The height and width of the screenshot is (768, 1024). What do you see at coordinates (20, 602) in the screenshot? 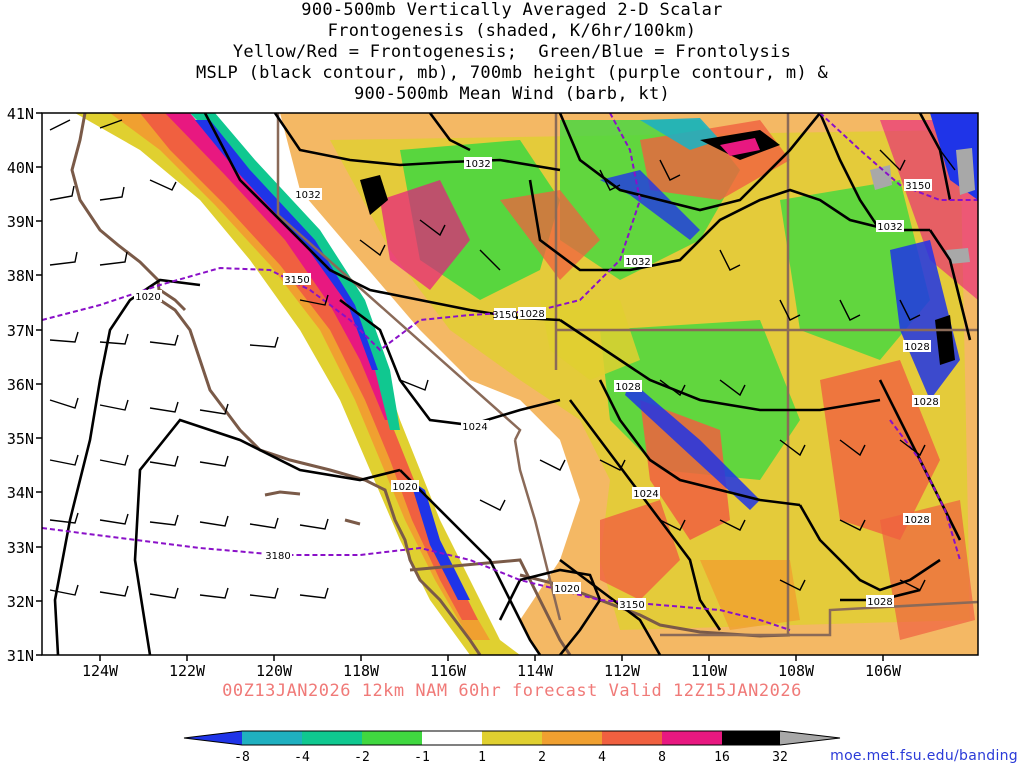
I see `lat-label: 32N` at bounding box center [20, 602].